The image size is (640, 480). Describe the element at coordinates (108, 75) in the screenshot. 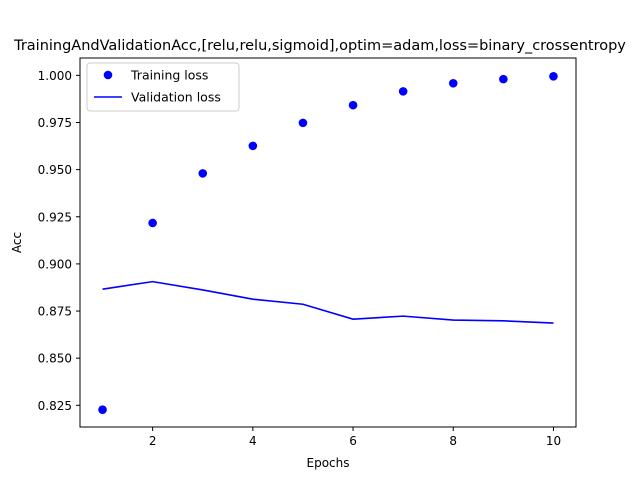

I see `legend-marker-swatch` at that location.